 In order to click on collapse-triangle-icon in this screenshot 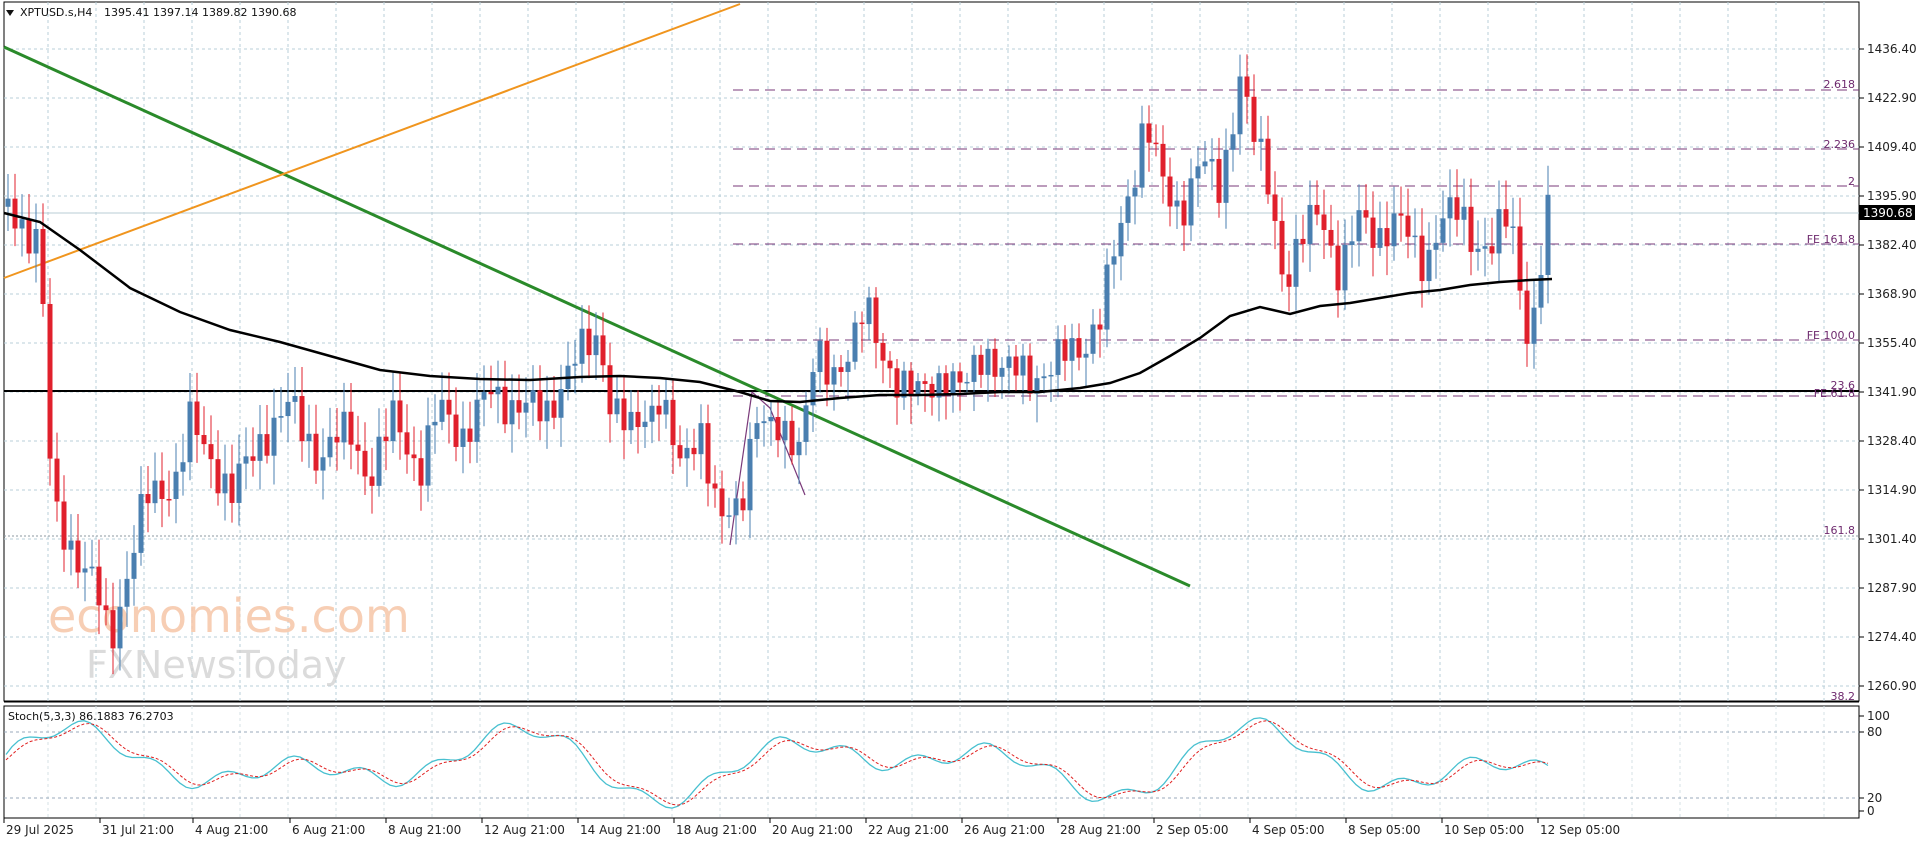, I will do `click(10, 13)`.